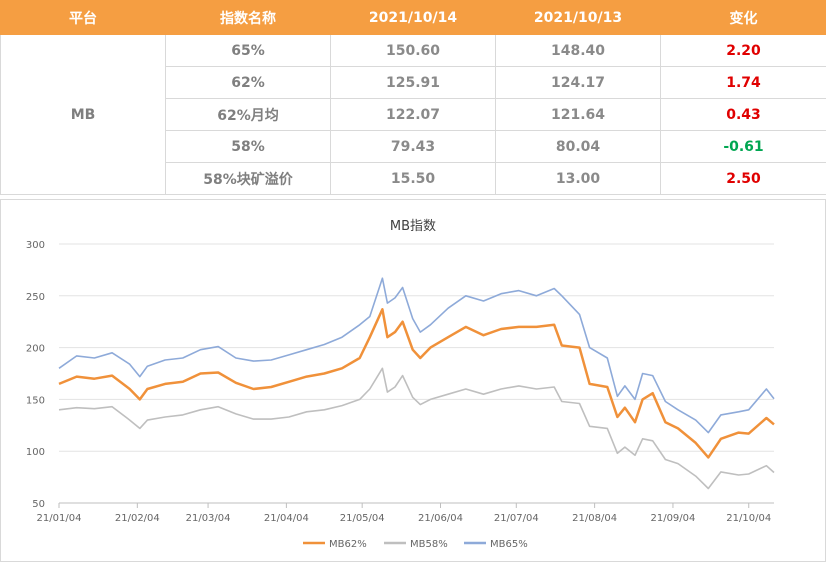  Describe the element at coordinates (35, 400) in the screenshot. I see `y-tick-label: 150` at that location.